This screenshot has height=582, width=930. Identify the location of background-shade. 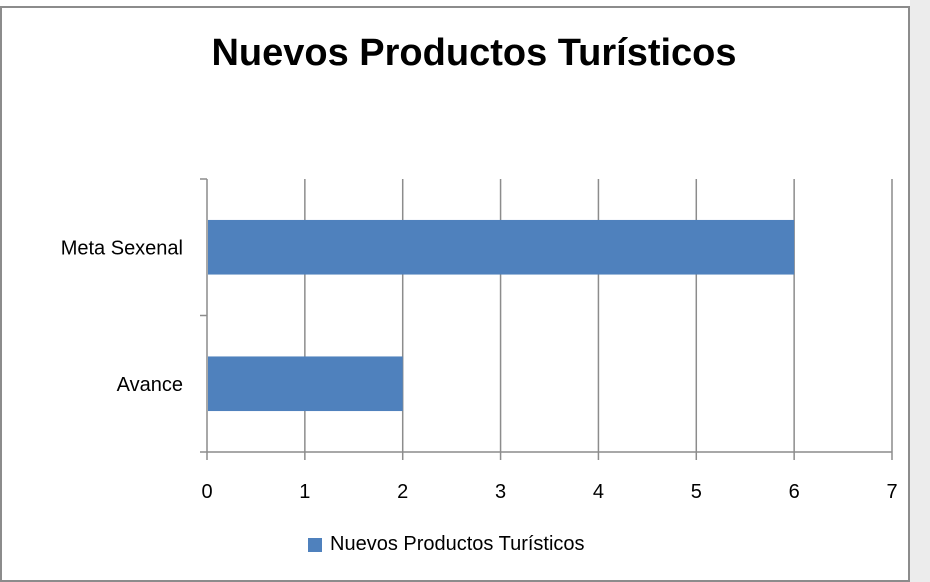
(920, 291).